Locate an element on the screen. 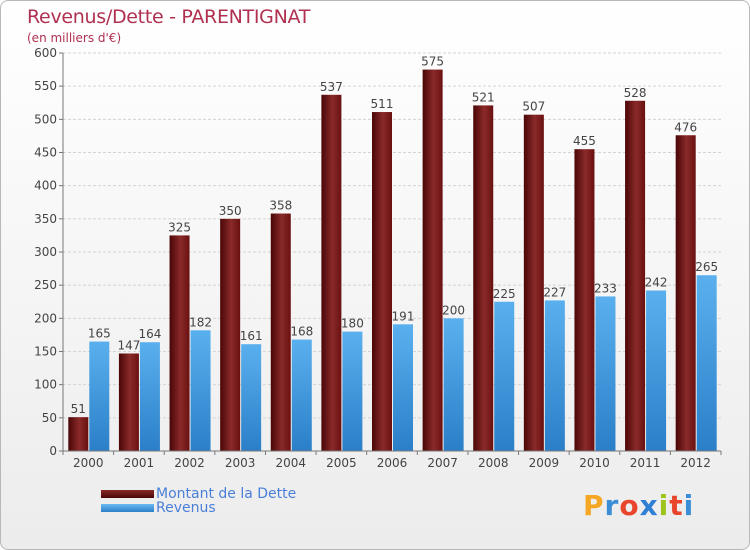  data-label-revenus: 180 is located at coordinates (352, 324).